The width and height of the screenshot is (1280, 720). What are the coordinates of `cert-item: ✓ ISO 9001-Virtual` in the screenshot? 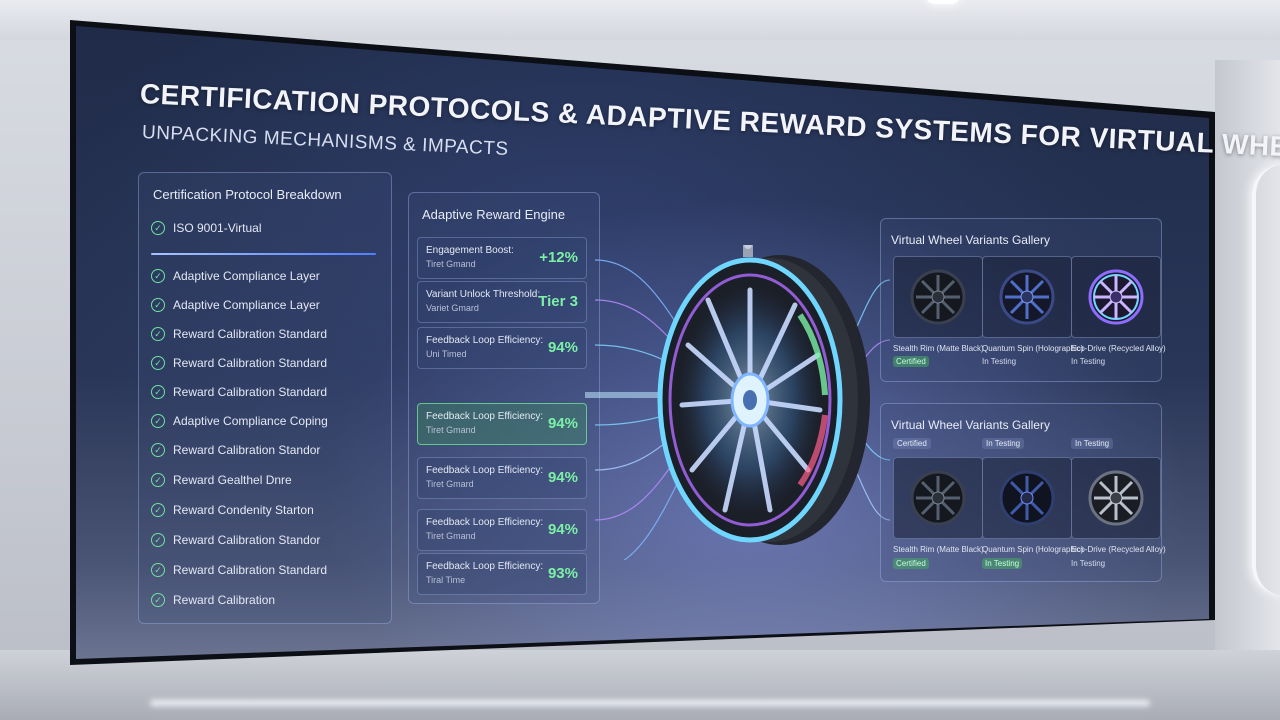 It's located at (206, 228).